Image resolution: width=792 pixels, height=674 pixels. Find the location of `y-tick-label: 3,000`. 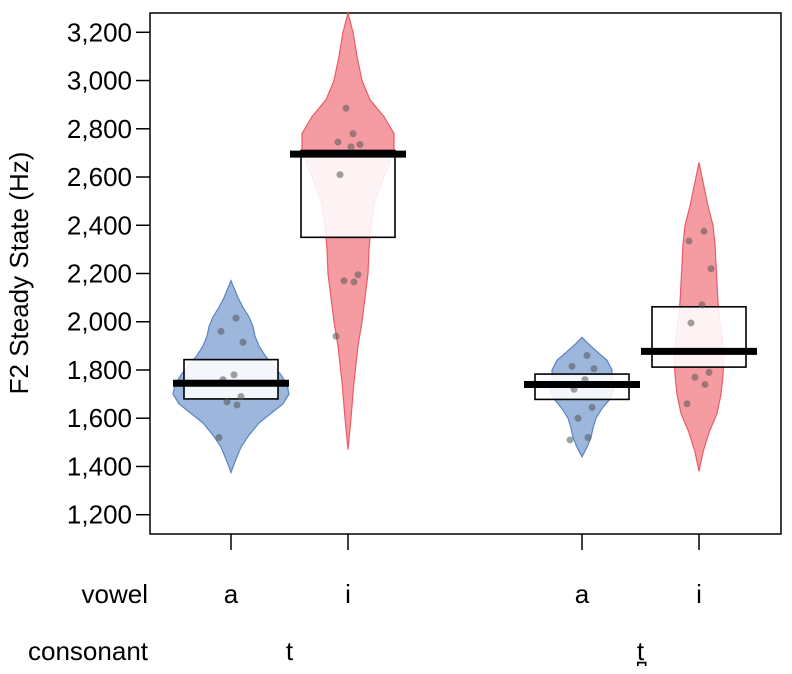

y-tick-label: 3,000 is located at coordinates (99, 81).